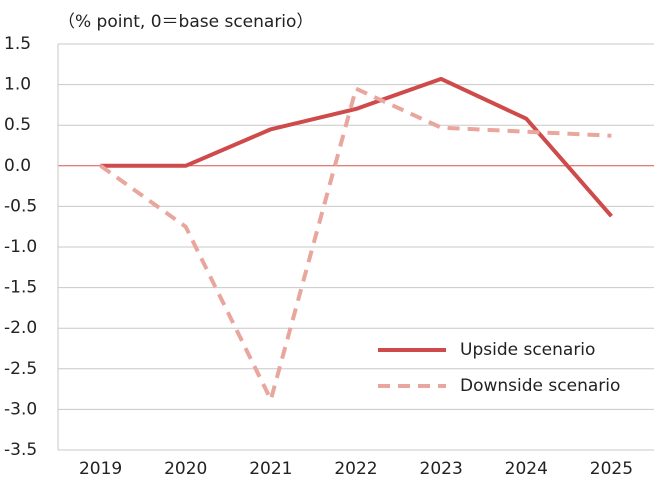 Image resolution: width=654 pixels, height=481 pixels. What do you see at coordinates (17, 85) in the screenshot?
I see `y-tick-label: 1.0` at bounding box center [17, 85].